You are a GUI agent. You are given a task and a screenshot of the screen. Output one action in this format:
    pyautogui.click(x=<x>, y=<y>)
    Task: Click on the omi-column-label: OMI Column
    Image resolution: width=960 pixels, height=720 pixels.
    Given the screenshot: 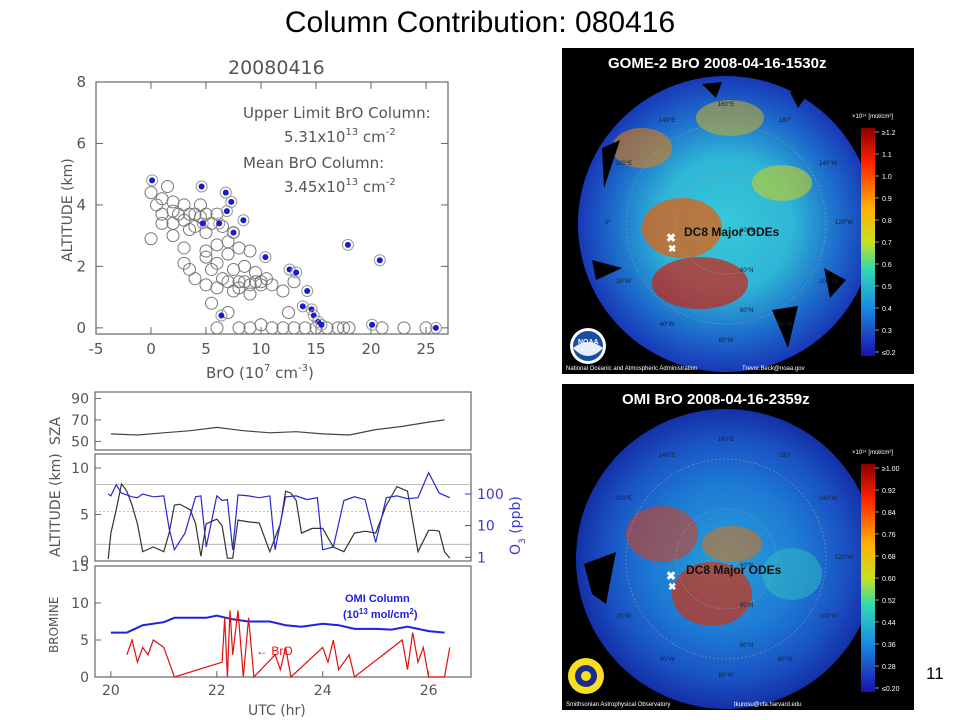 What is the action you would take?
    pyautogui.click(x=377, y=599)
    